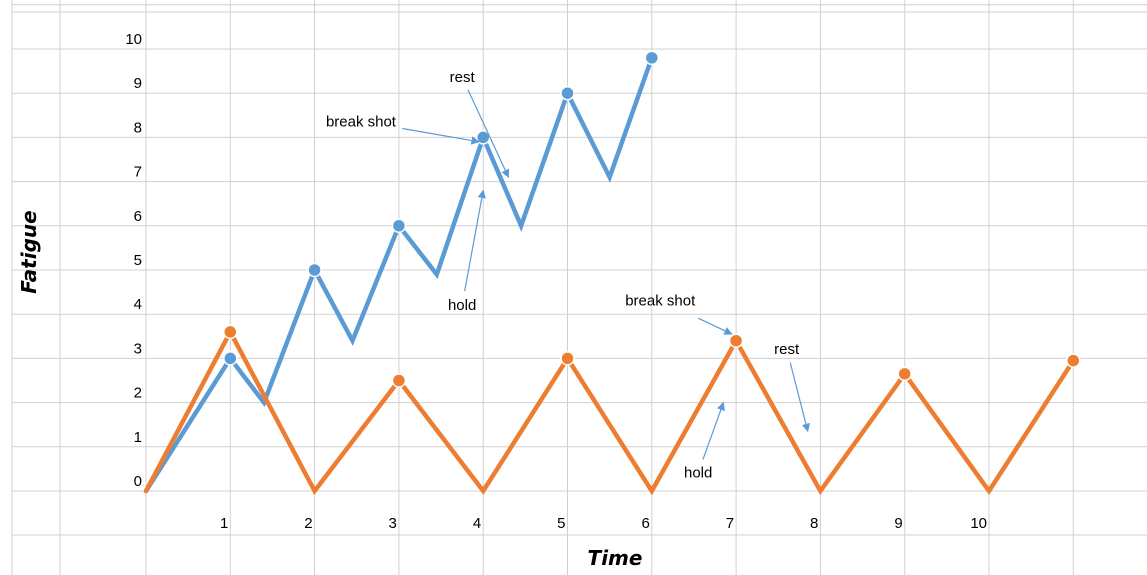 The width and height of the screenshot is (1147, 575). I want to click on x-tick-label: 5, so click(561, 523).